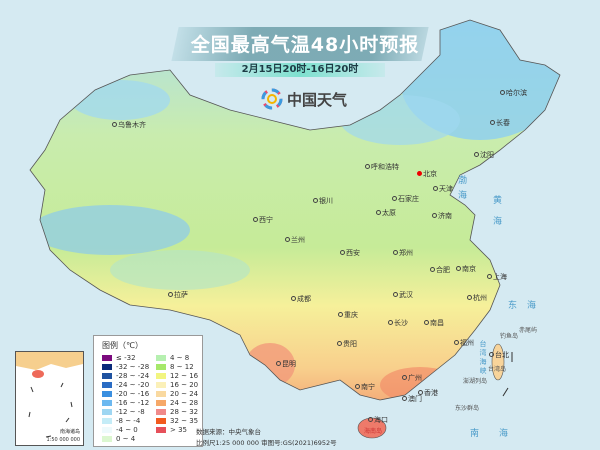 The image size is (600, 450). I want to click on legend-label: -12 ~ -8, so click(130, 411).